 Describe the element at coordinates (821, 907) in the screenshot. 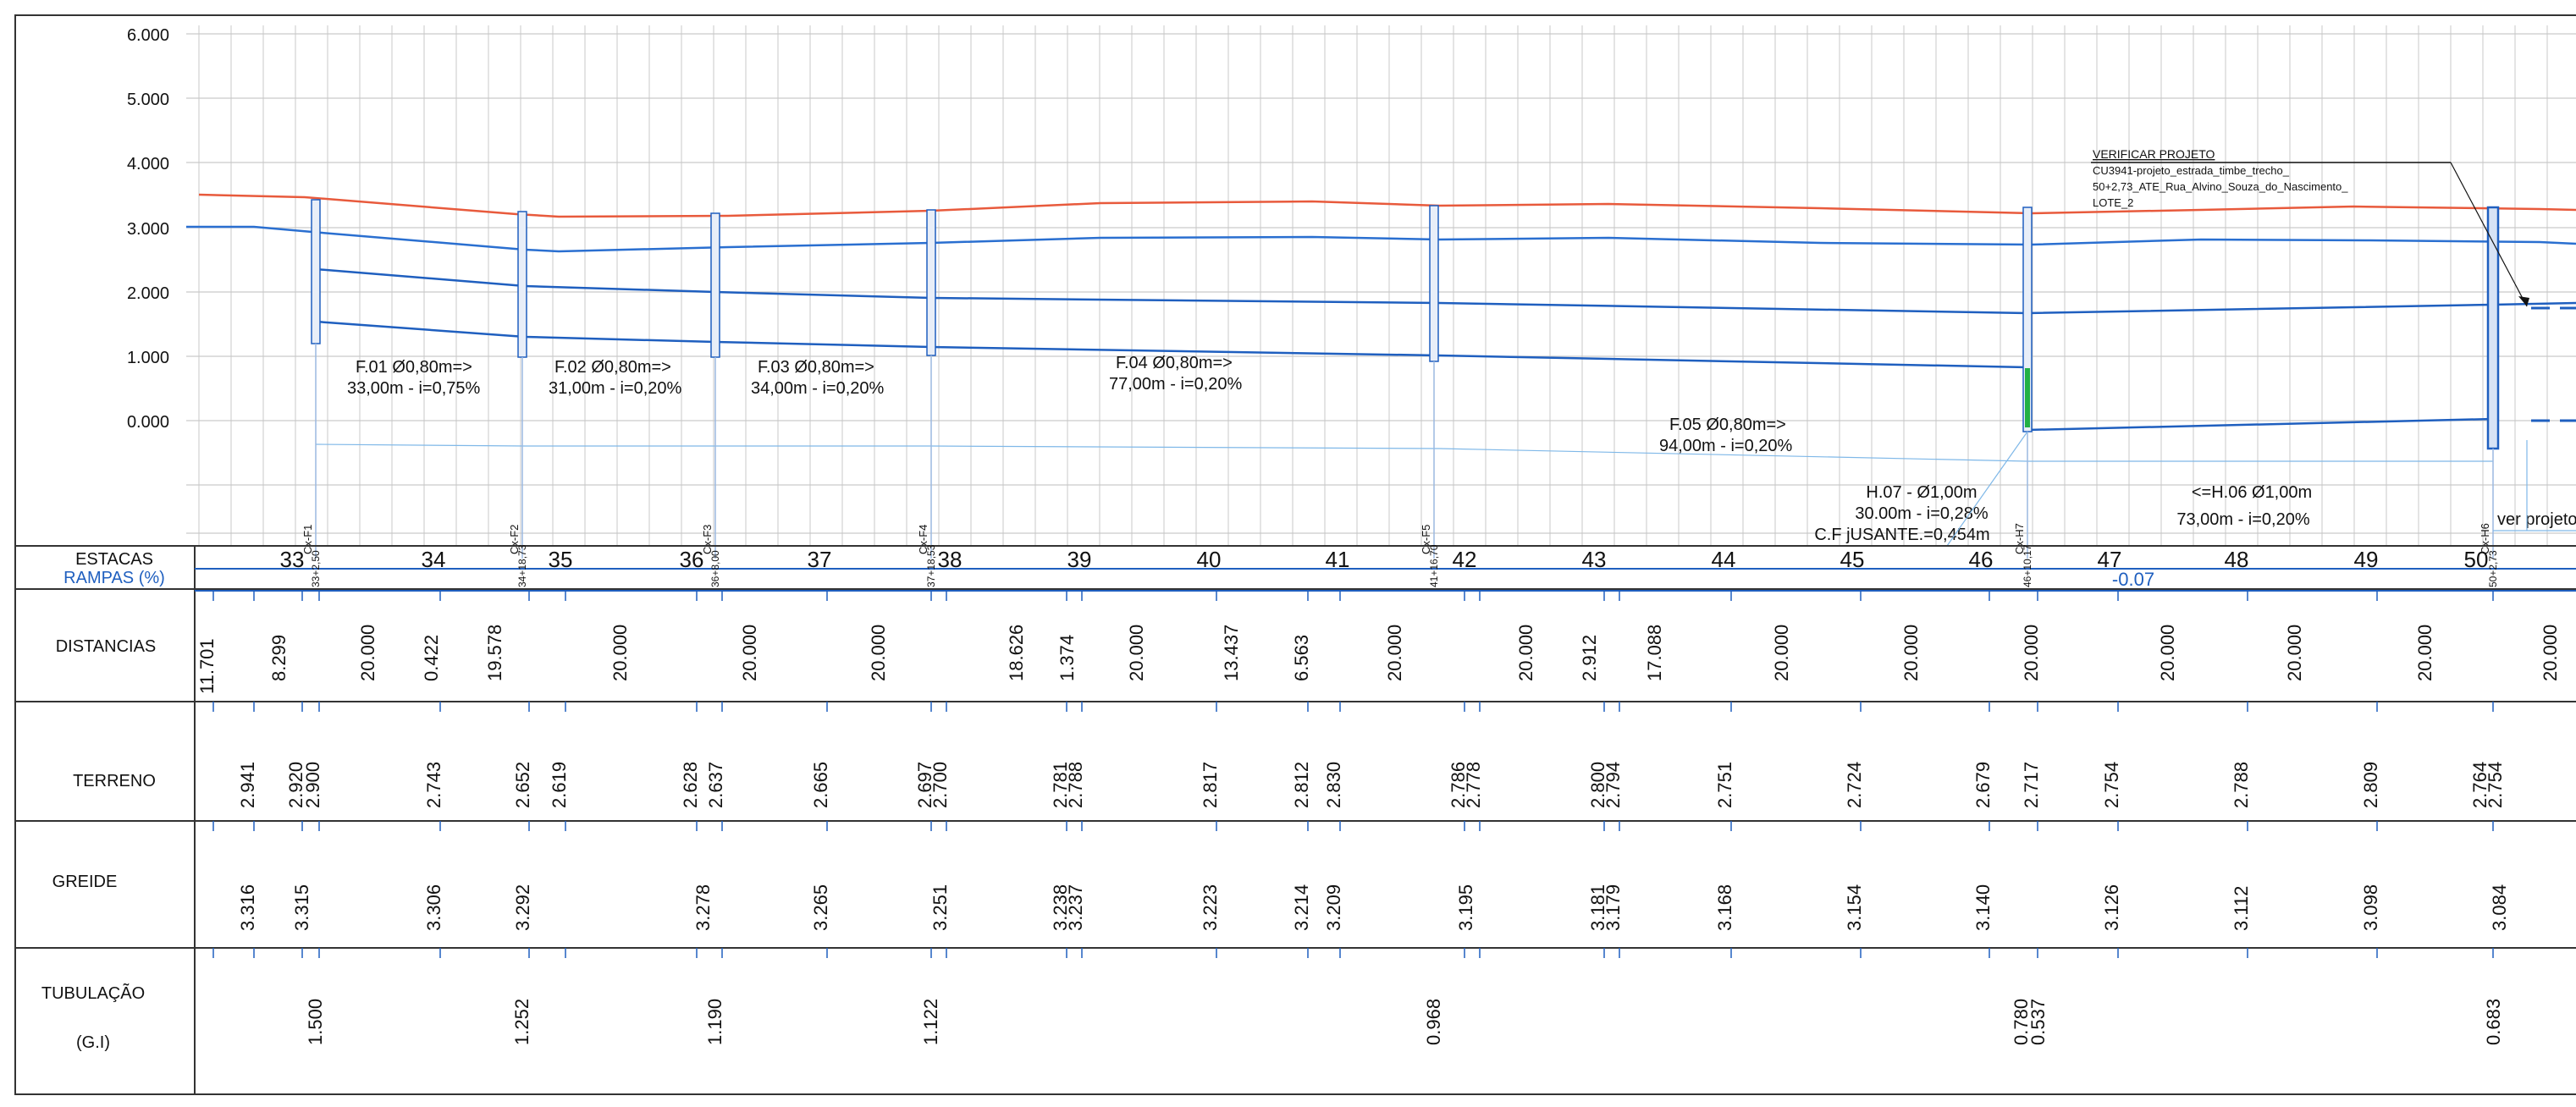

I see `greide-value: 3.265` at that location.